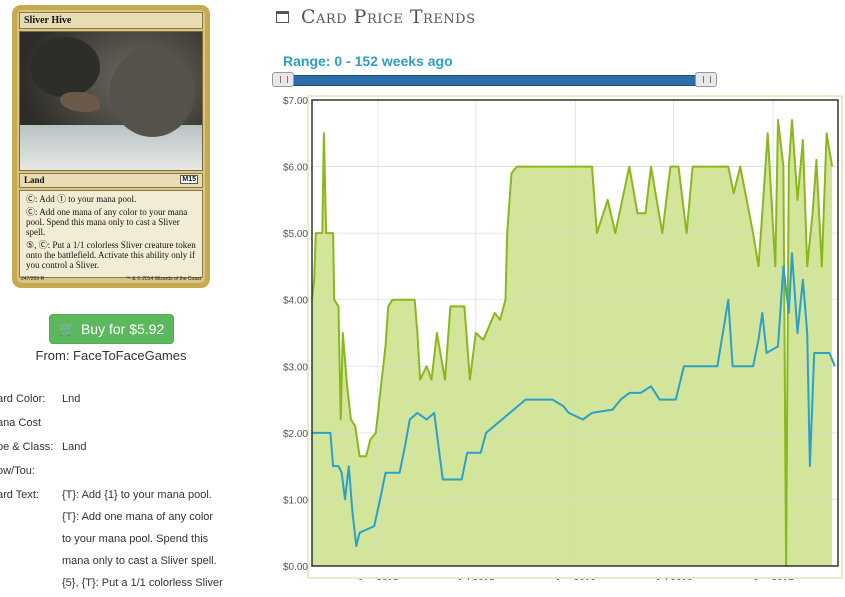 Image resolution: width=845 pixels, height=597 pixels. Describe the element at coordinates (283, 79) in the screenshot. I see `range-slider-handle-min` at that location.